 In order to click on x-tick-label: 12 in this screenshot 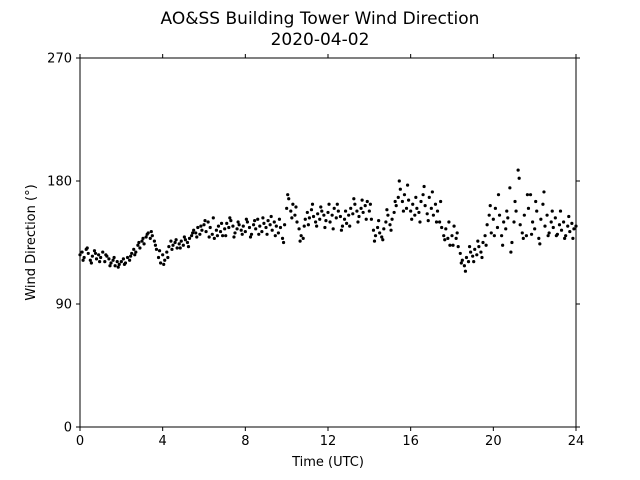, I will do `click(328, 441)`.